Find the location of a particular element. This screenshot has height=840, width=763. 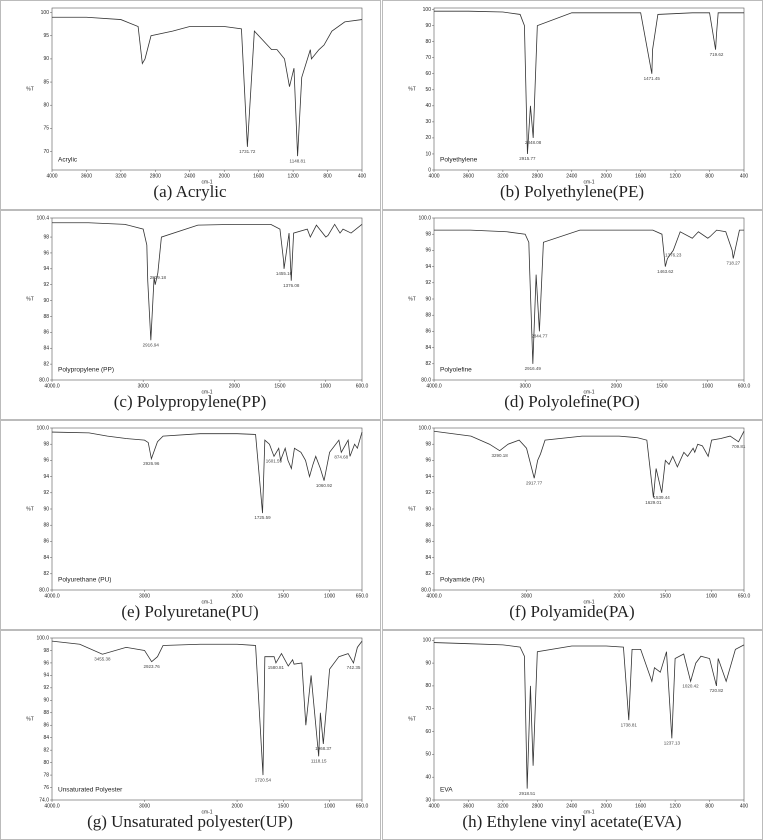

peak-label: 2918.51 is located at coordinates (527, 793).